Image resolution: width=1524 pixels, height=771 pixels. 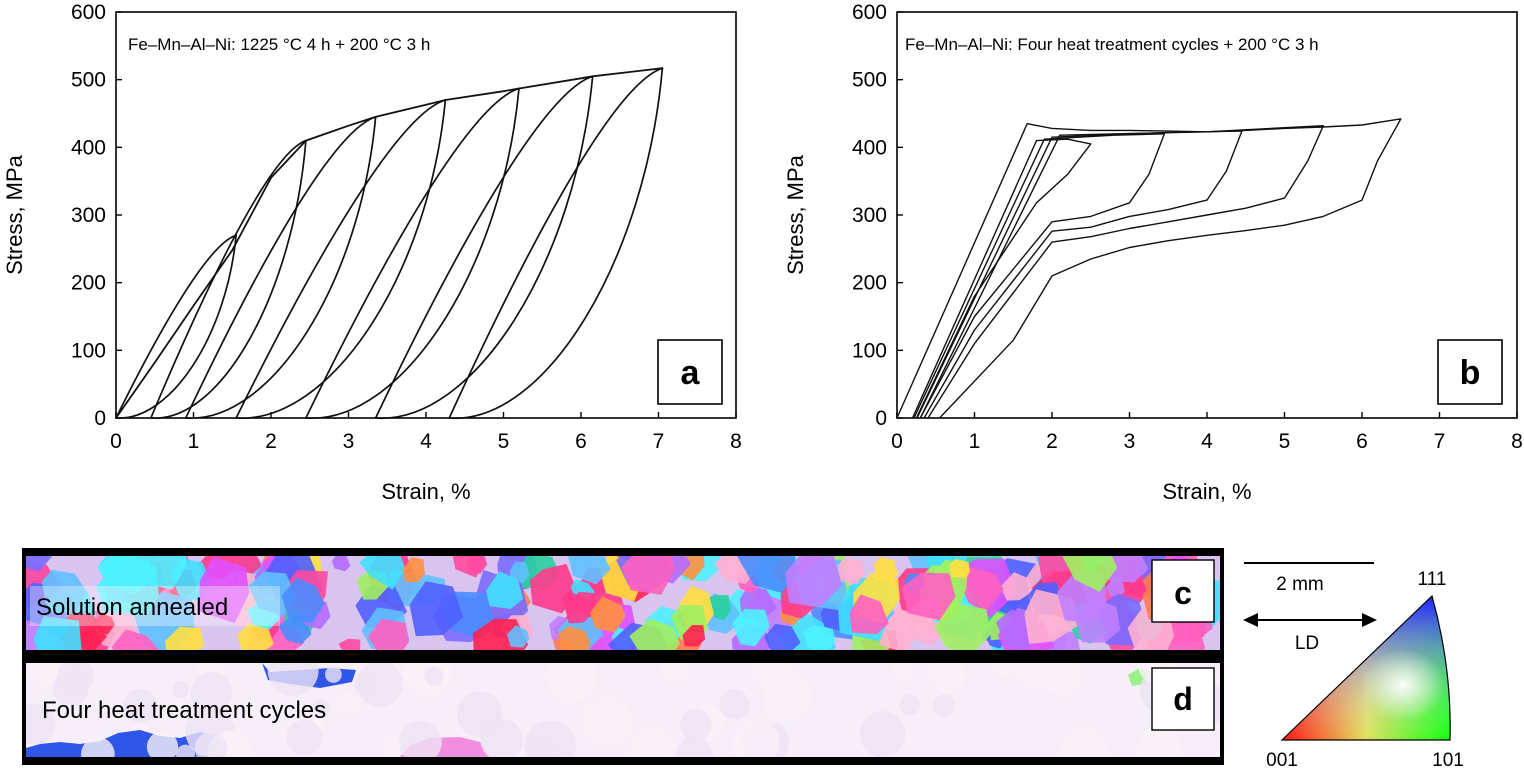 I want to click on panel-letter-b: b, so click(x=1470, y=373).